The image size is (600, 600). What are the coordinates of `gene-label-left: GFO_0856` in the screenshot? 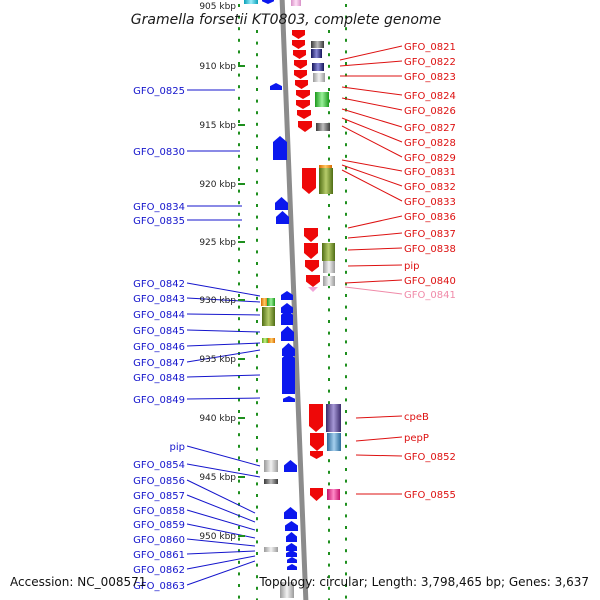 It's located at (159, 481).